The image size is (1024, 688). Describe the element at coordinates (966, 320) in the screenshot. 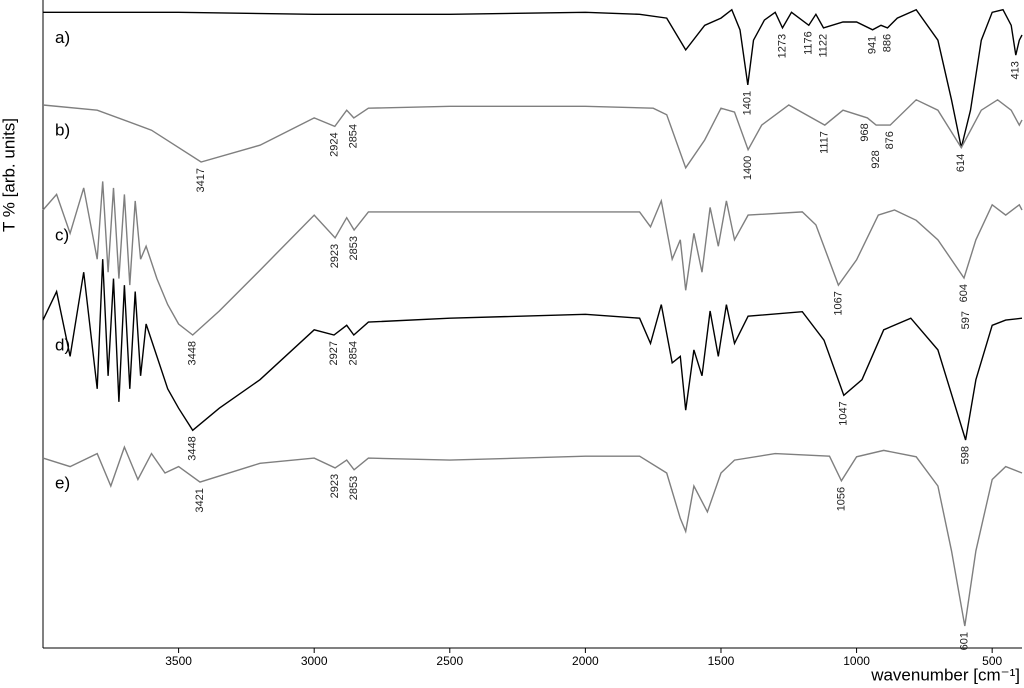

I see `peak-label: 597` at that location.